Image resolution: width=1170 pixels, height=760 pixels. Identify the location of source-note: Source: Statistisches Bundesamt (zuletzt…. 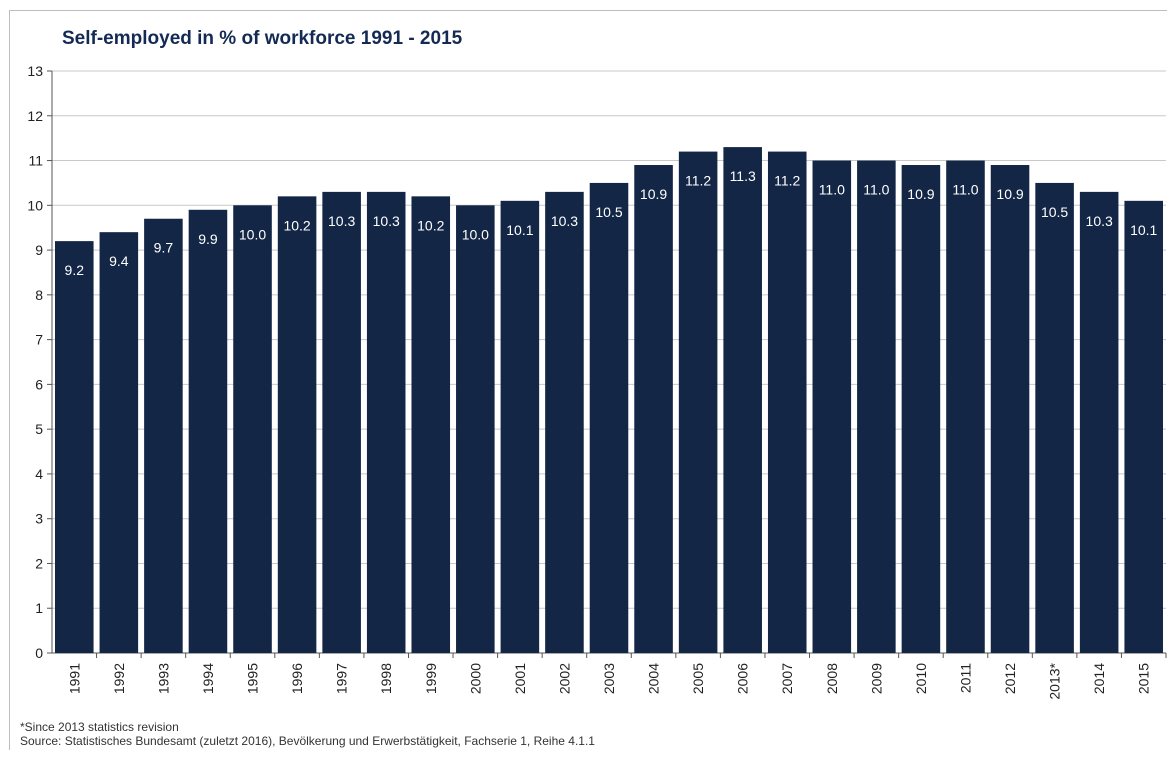
(307, 741).